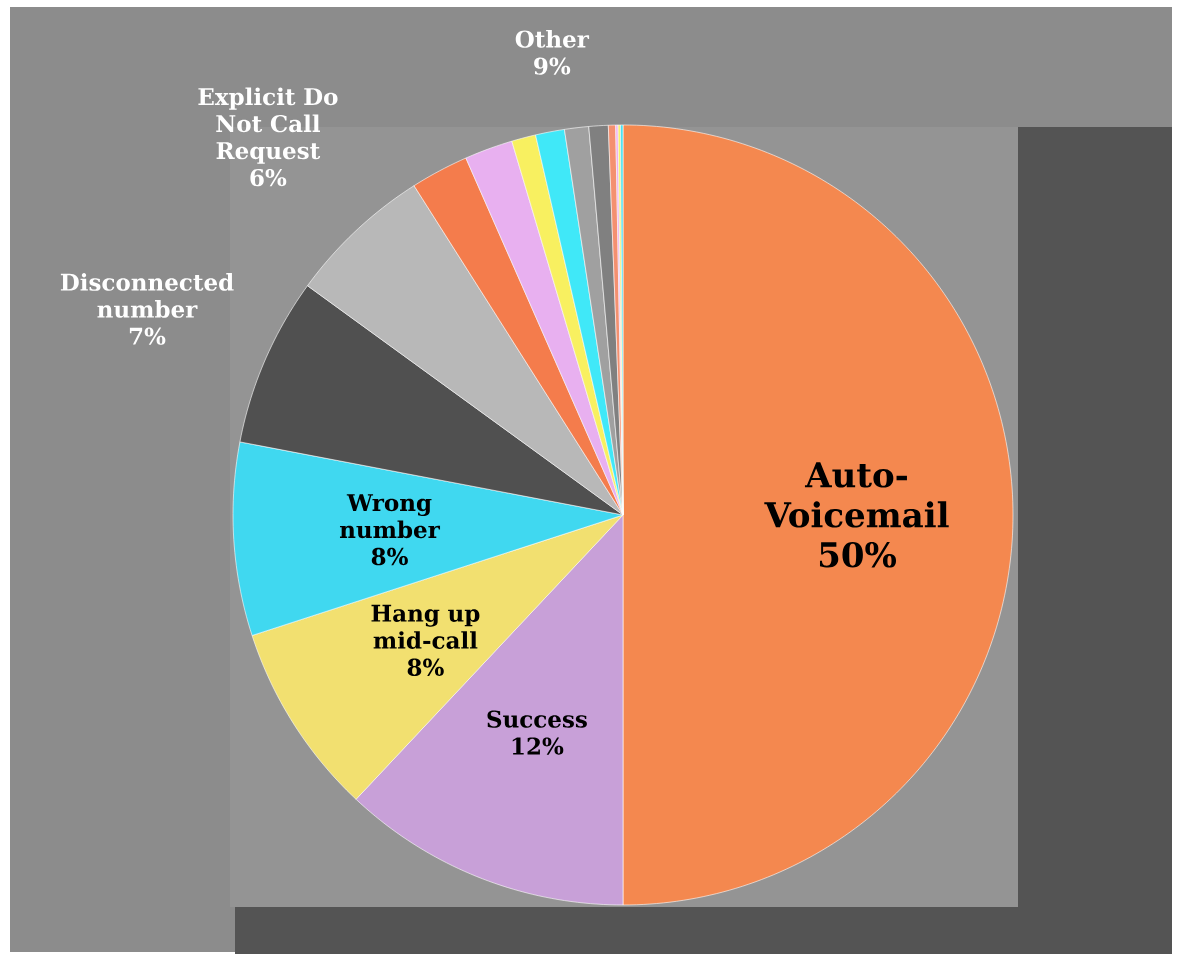  I want to click on data-label: 50%, so click(858, 554).